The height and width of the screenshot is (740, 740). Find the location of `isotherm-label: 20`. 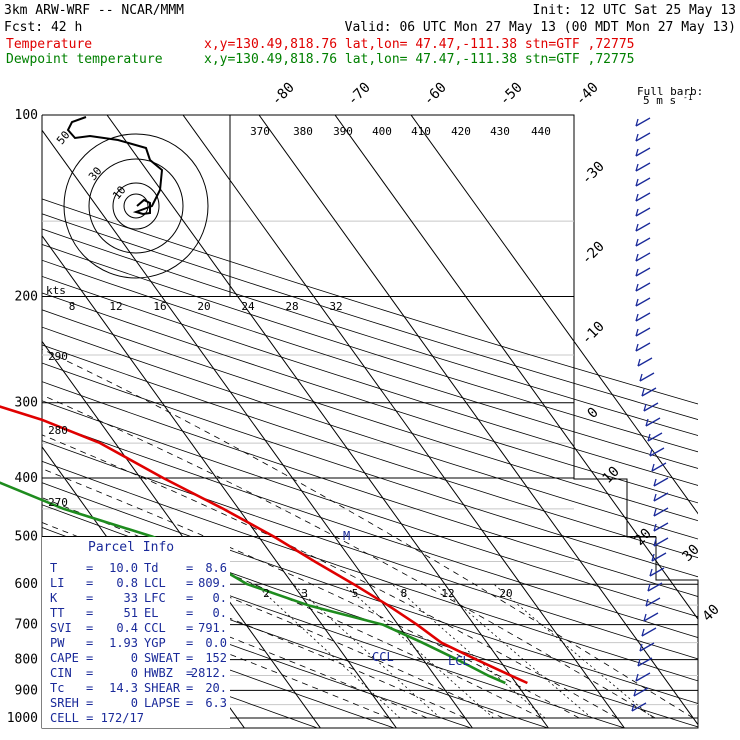

isotherm-label: 20 is located at coordinates (643, 537).